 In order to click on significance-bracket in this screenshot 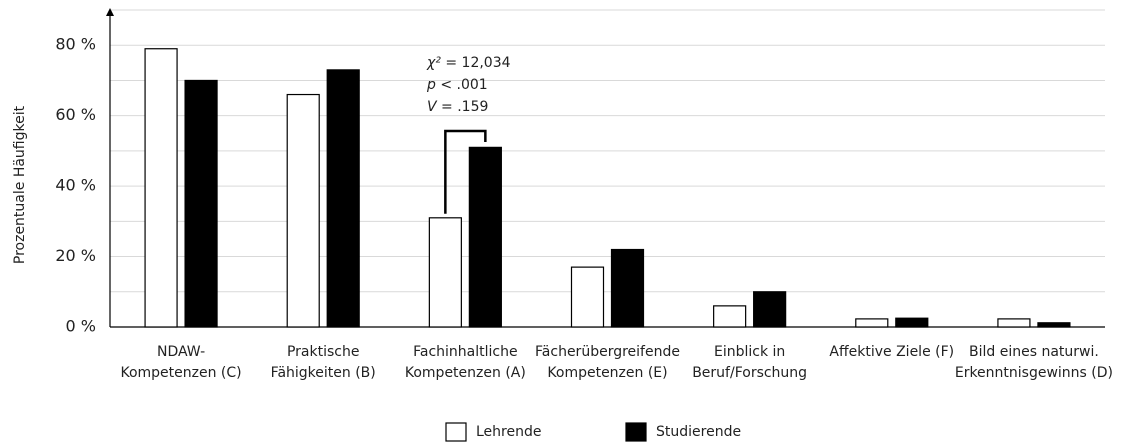, I will do `click(465, 171)`.